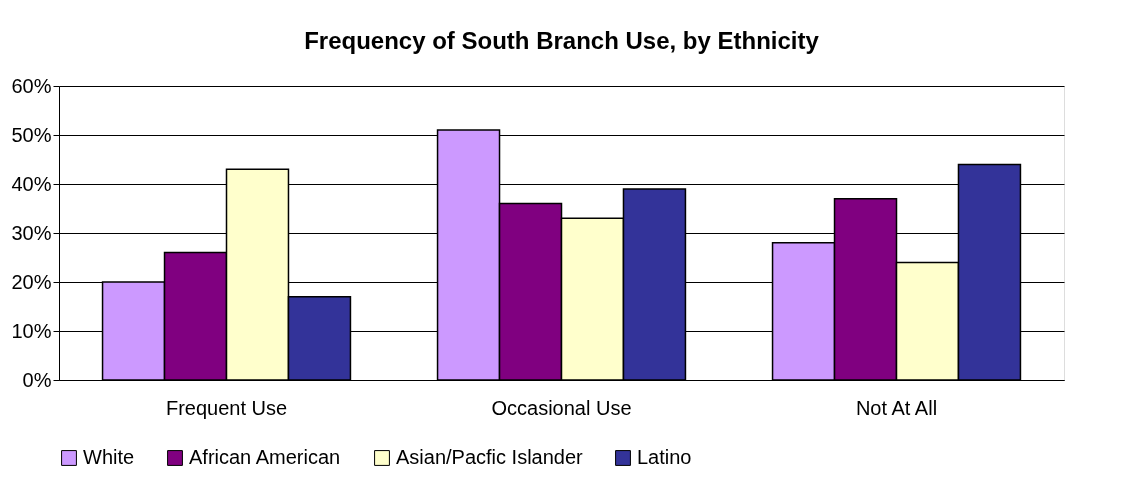 This screenshot has height=498, width=1130. I want to click on legend-label: Asian/Pacfic Islander, so click(490, 457).